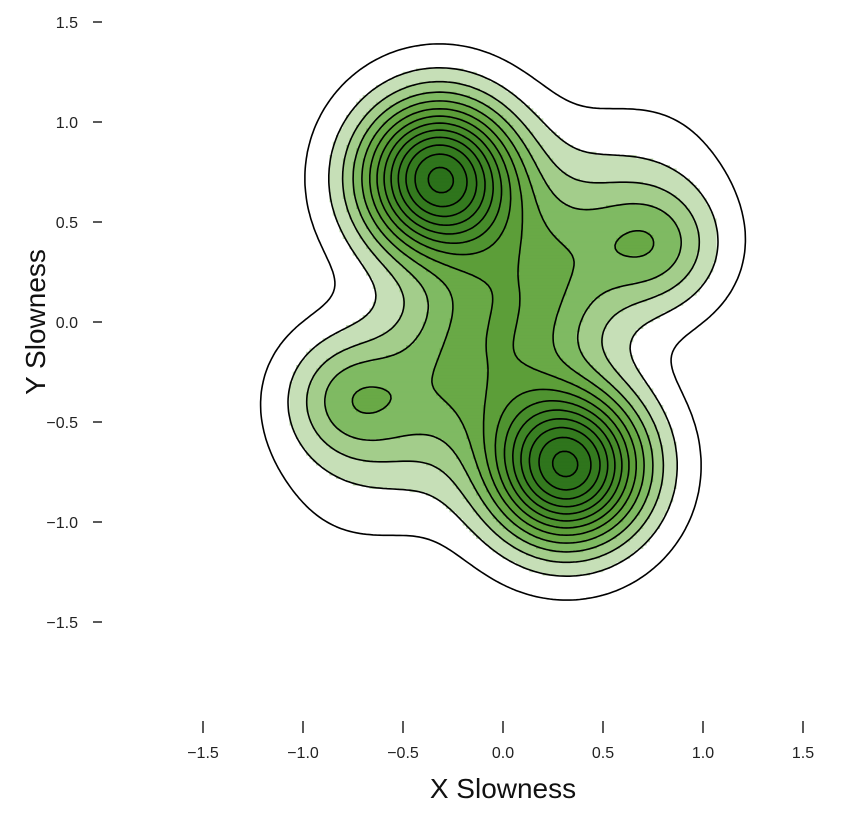  Describe the element at coordinates (703, 753) in the screenshot. I see `x-tick-label: 1.0` at that location.